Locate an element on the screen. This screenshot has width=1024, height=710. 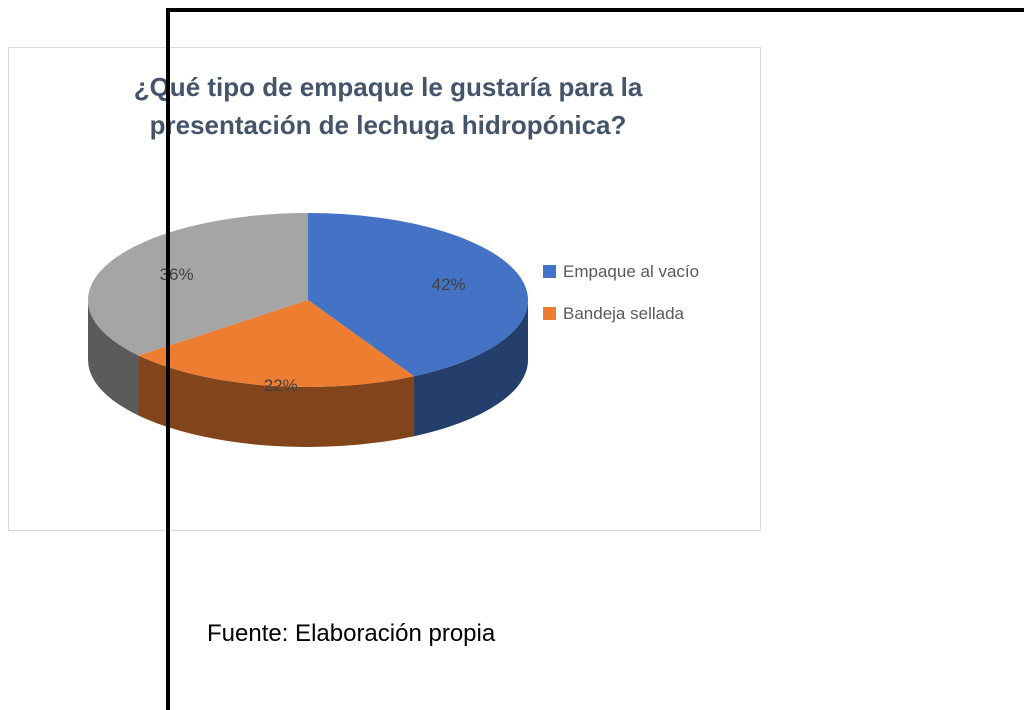
data-label: 22% is located at coordinates (281, 385).